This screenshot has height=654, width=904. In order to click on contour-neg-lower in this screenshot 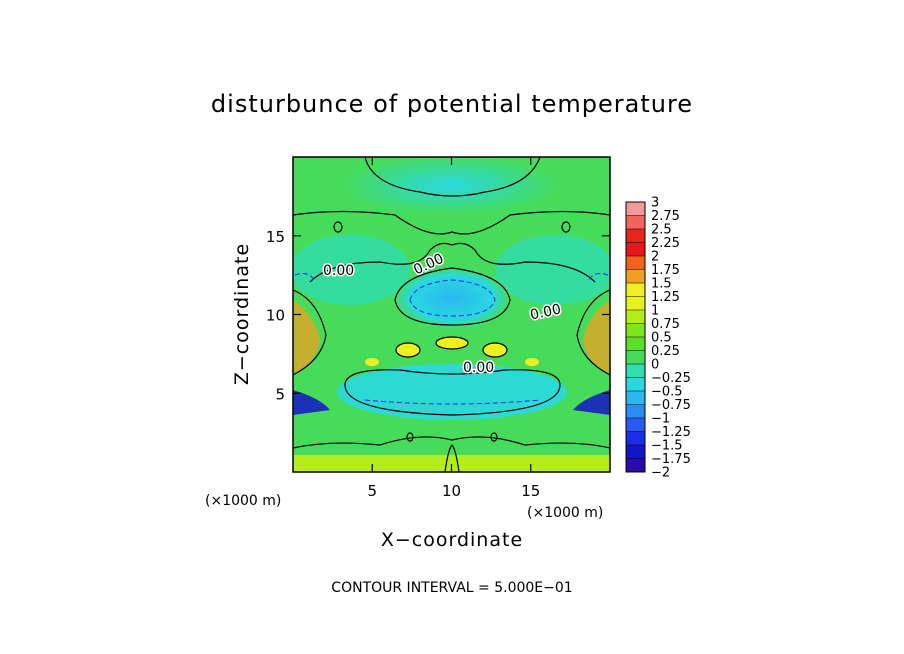, I will do `click(452, 402)`.